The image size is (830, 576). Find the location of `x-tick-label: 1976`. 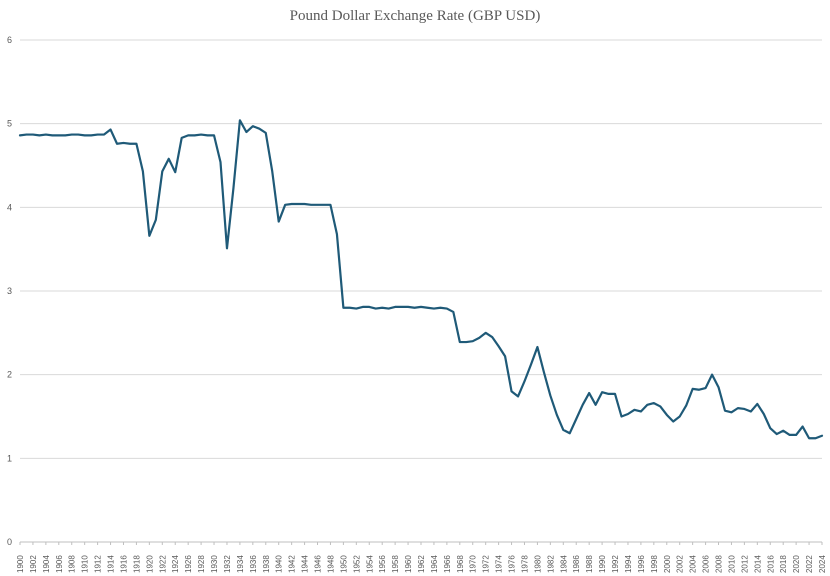

x-tick-label: 1976 is located at coordinates (512, 564).